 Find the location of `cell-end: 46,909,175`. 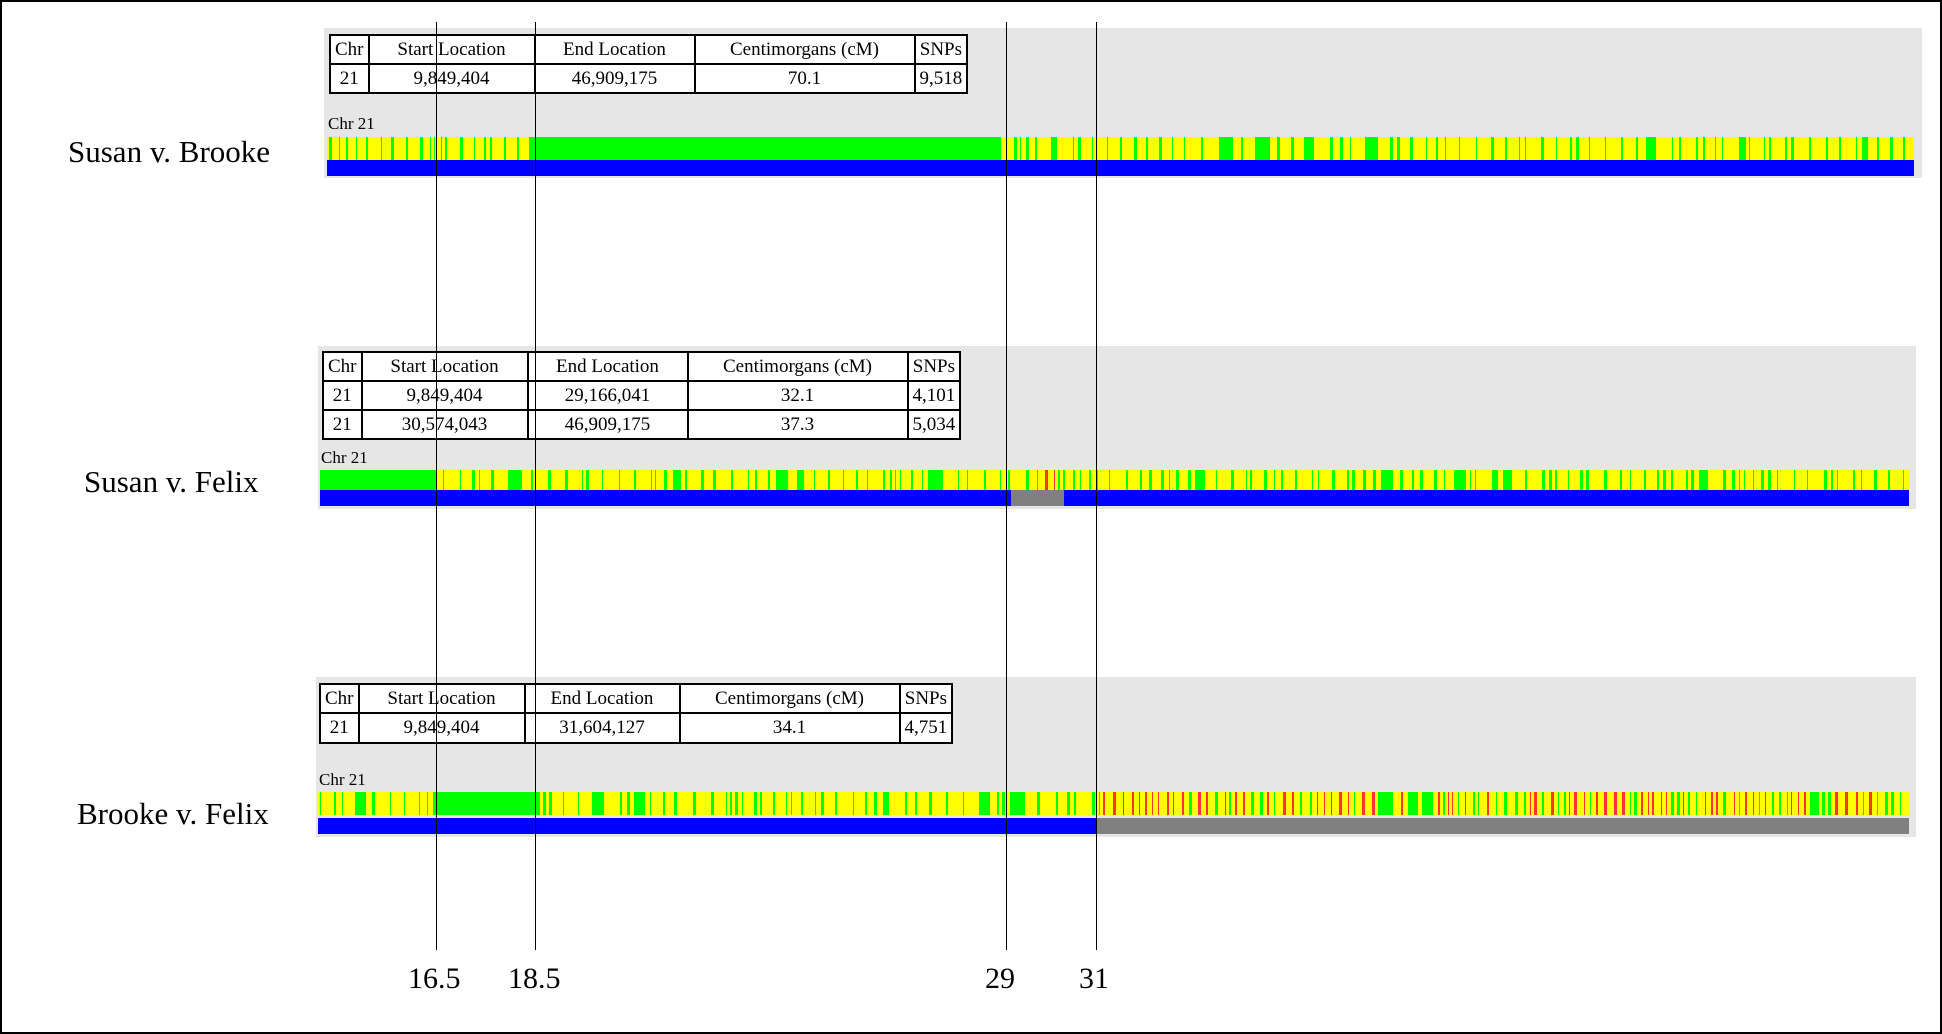

cell-end: 46,909,175 is located at coordinates (607, 424).